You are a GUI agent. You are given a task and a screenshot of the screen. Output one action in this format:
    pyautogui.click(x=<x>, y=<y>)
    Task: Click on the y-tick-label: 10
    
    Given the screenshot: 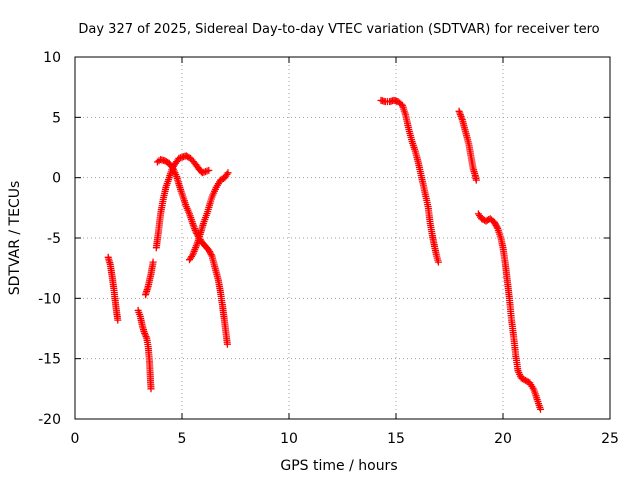 What is the action you would take?
    pyautogui.click(x=52, y=58)
    